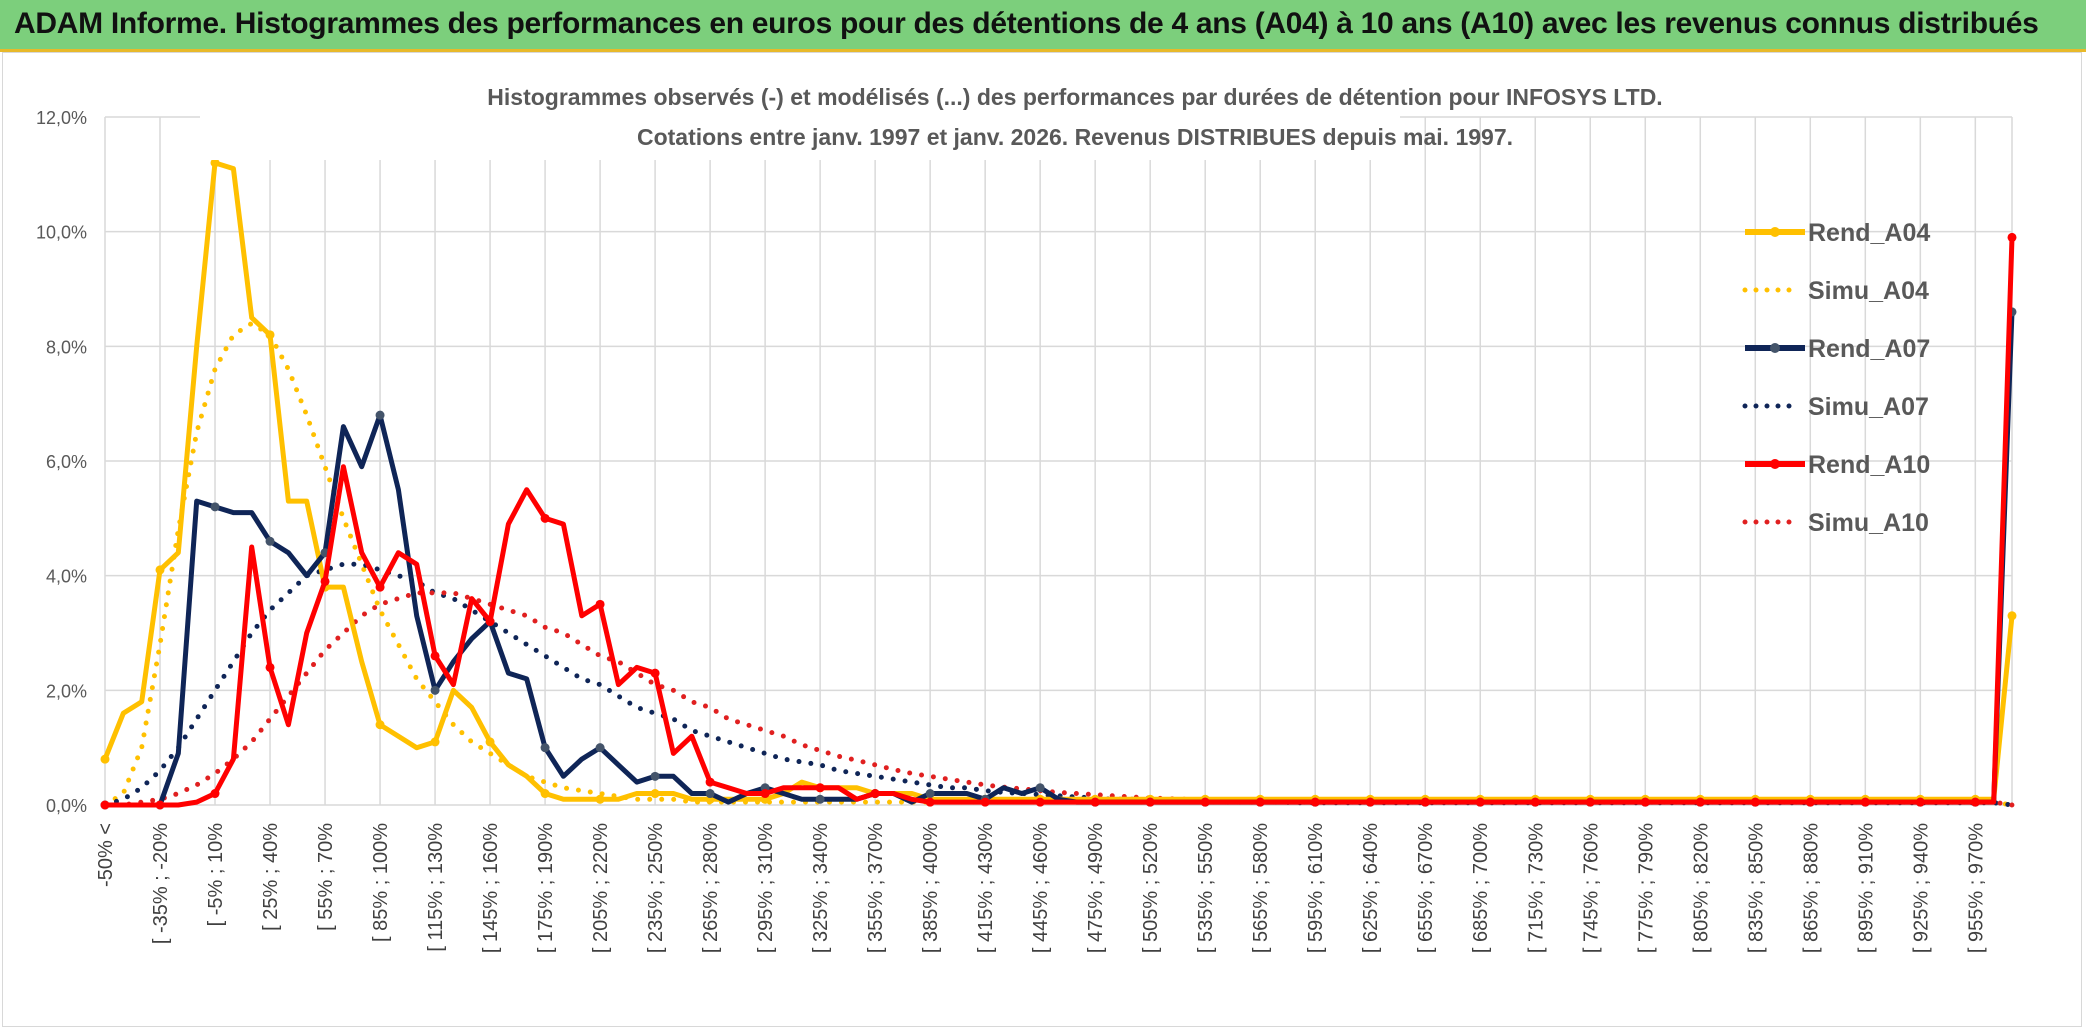 The width and height of the screenshot is (2086, 1031). Describe the element at coordinates (986, 888) in the screenshot. I see `x-tick-label: [ 415% ; 430%` at that location.